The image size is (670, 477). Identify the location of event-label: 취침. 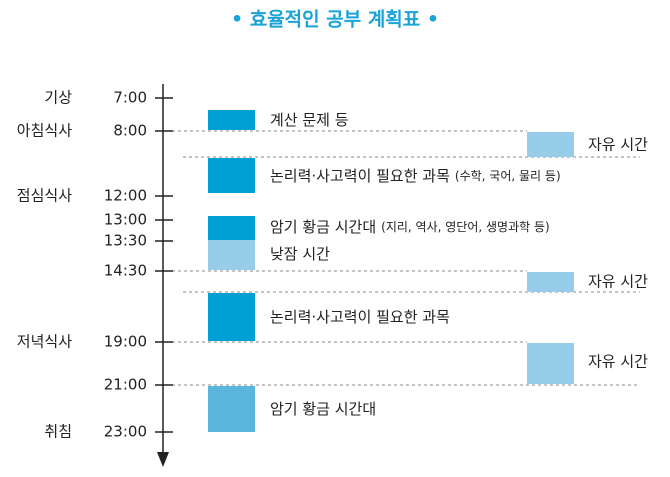
(58, 432).